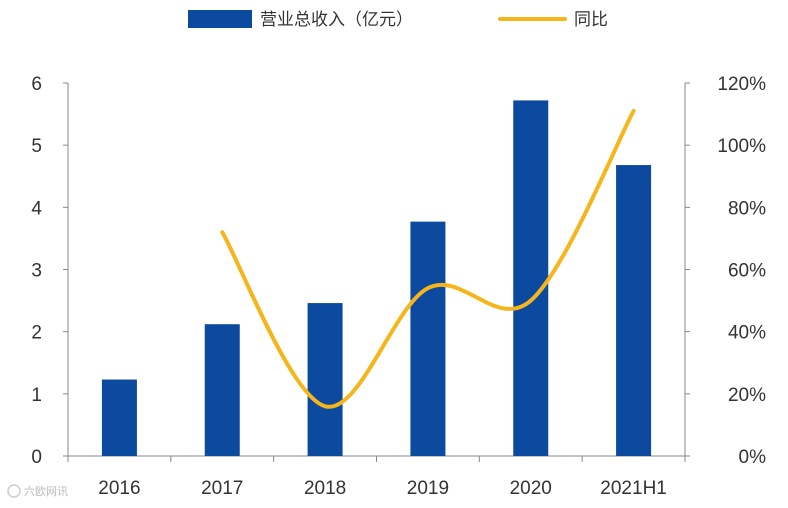 The image size is (788, 508). I want to click on right-tick-label: 40%, so click(747, 333).